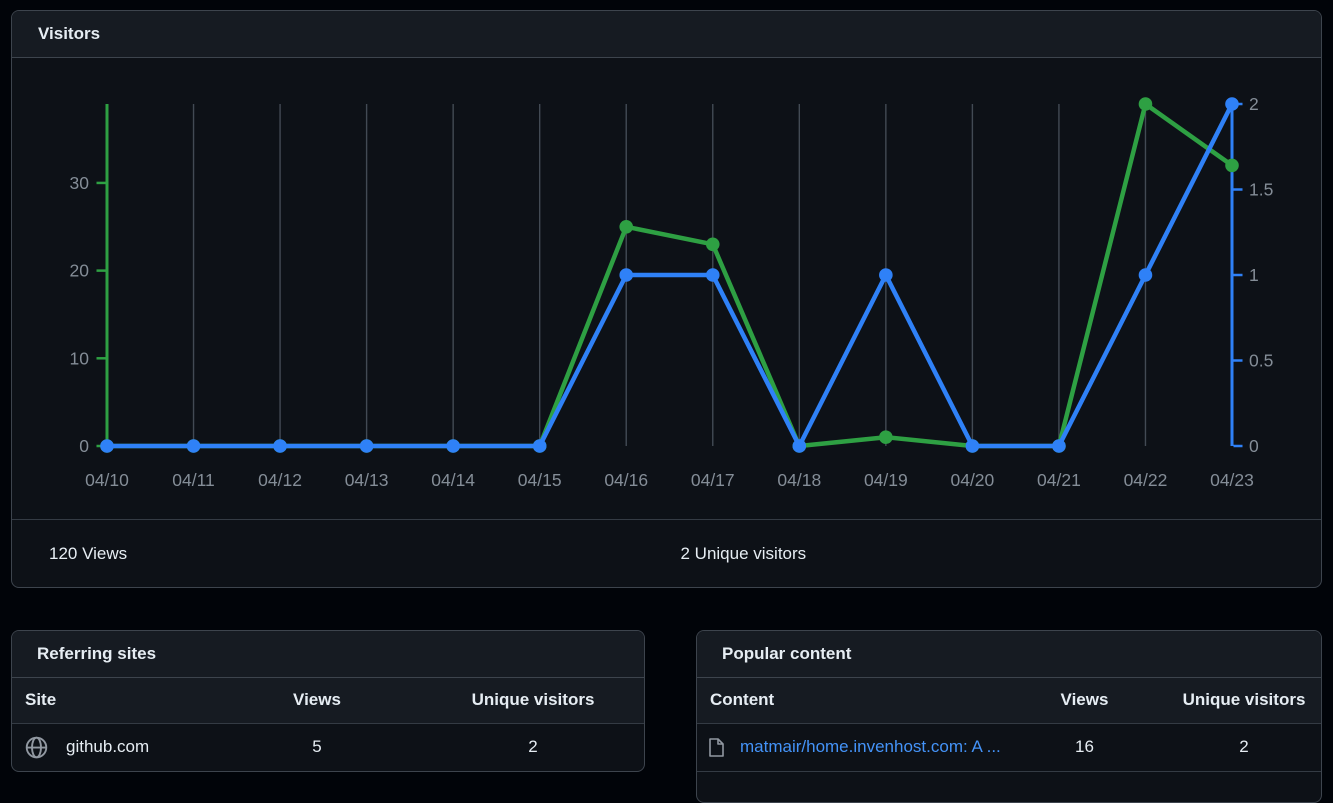 Image resolution: width=1333 pixels, height=803 pixels. Describe the element at coordinates (743, 553) in the screenshot. I see `unique-visitors-summary: 2 Unique visitors` at that location.